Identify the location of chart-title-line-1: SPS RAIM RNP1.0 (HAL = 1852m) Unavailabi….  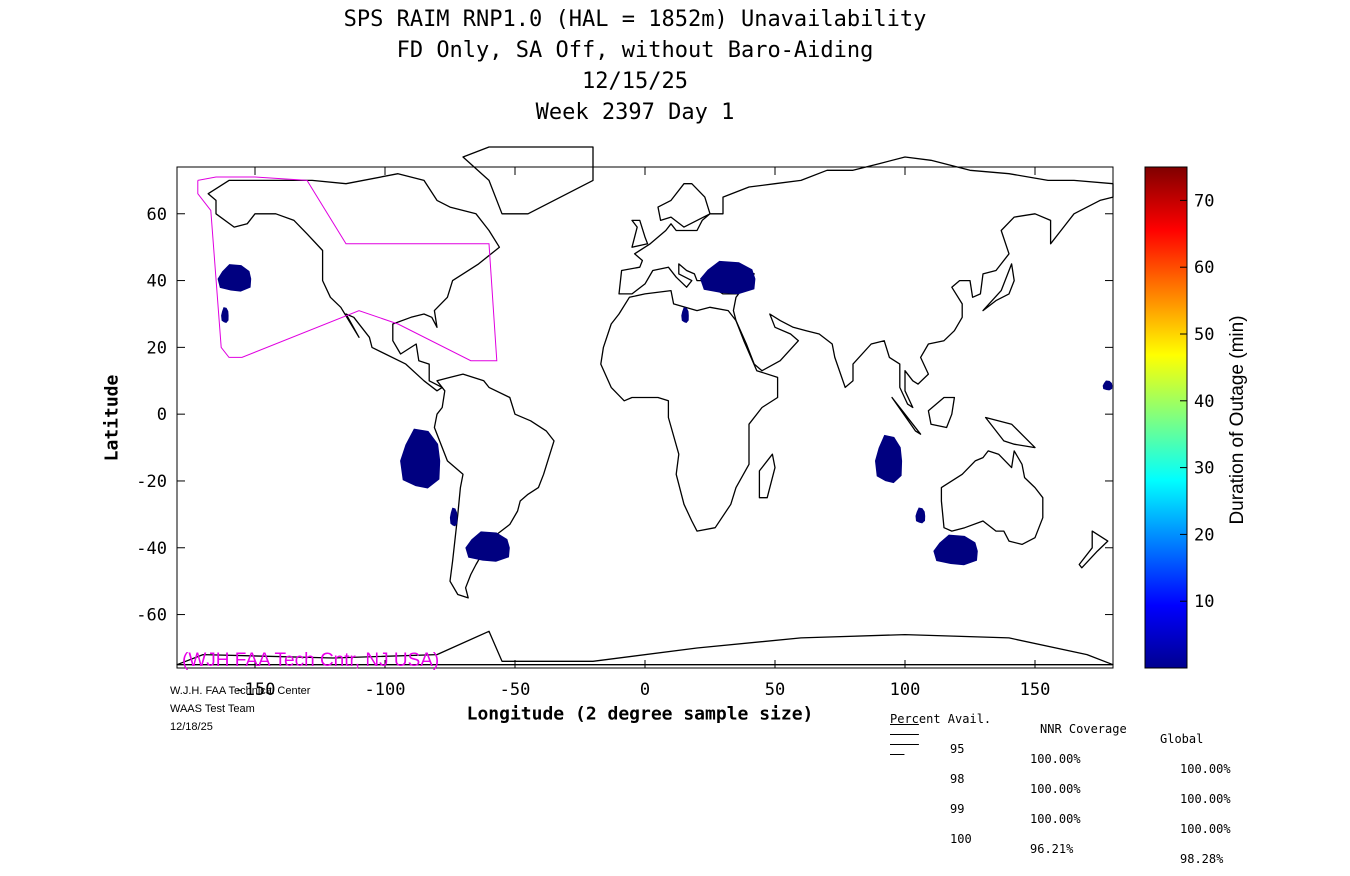
(635, 19).